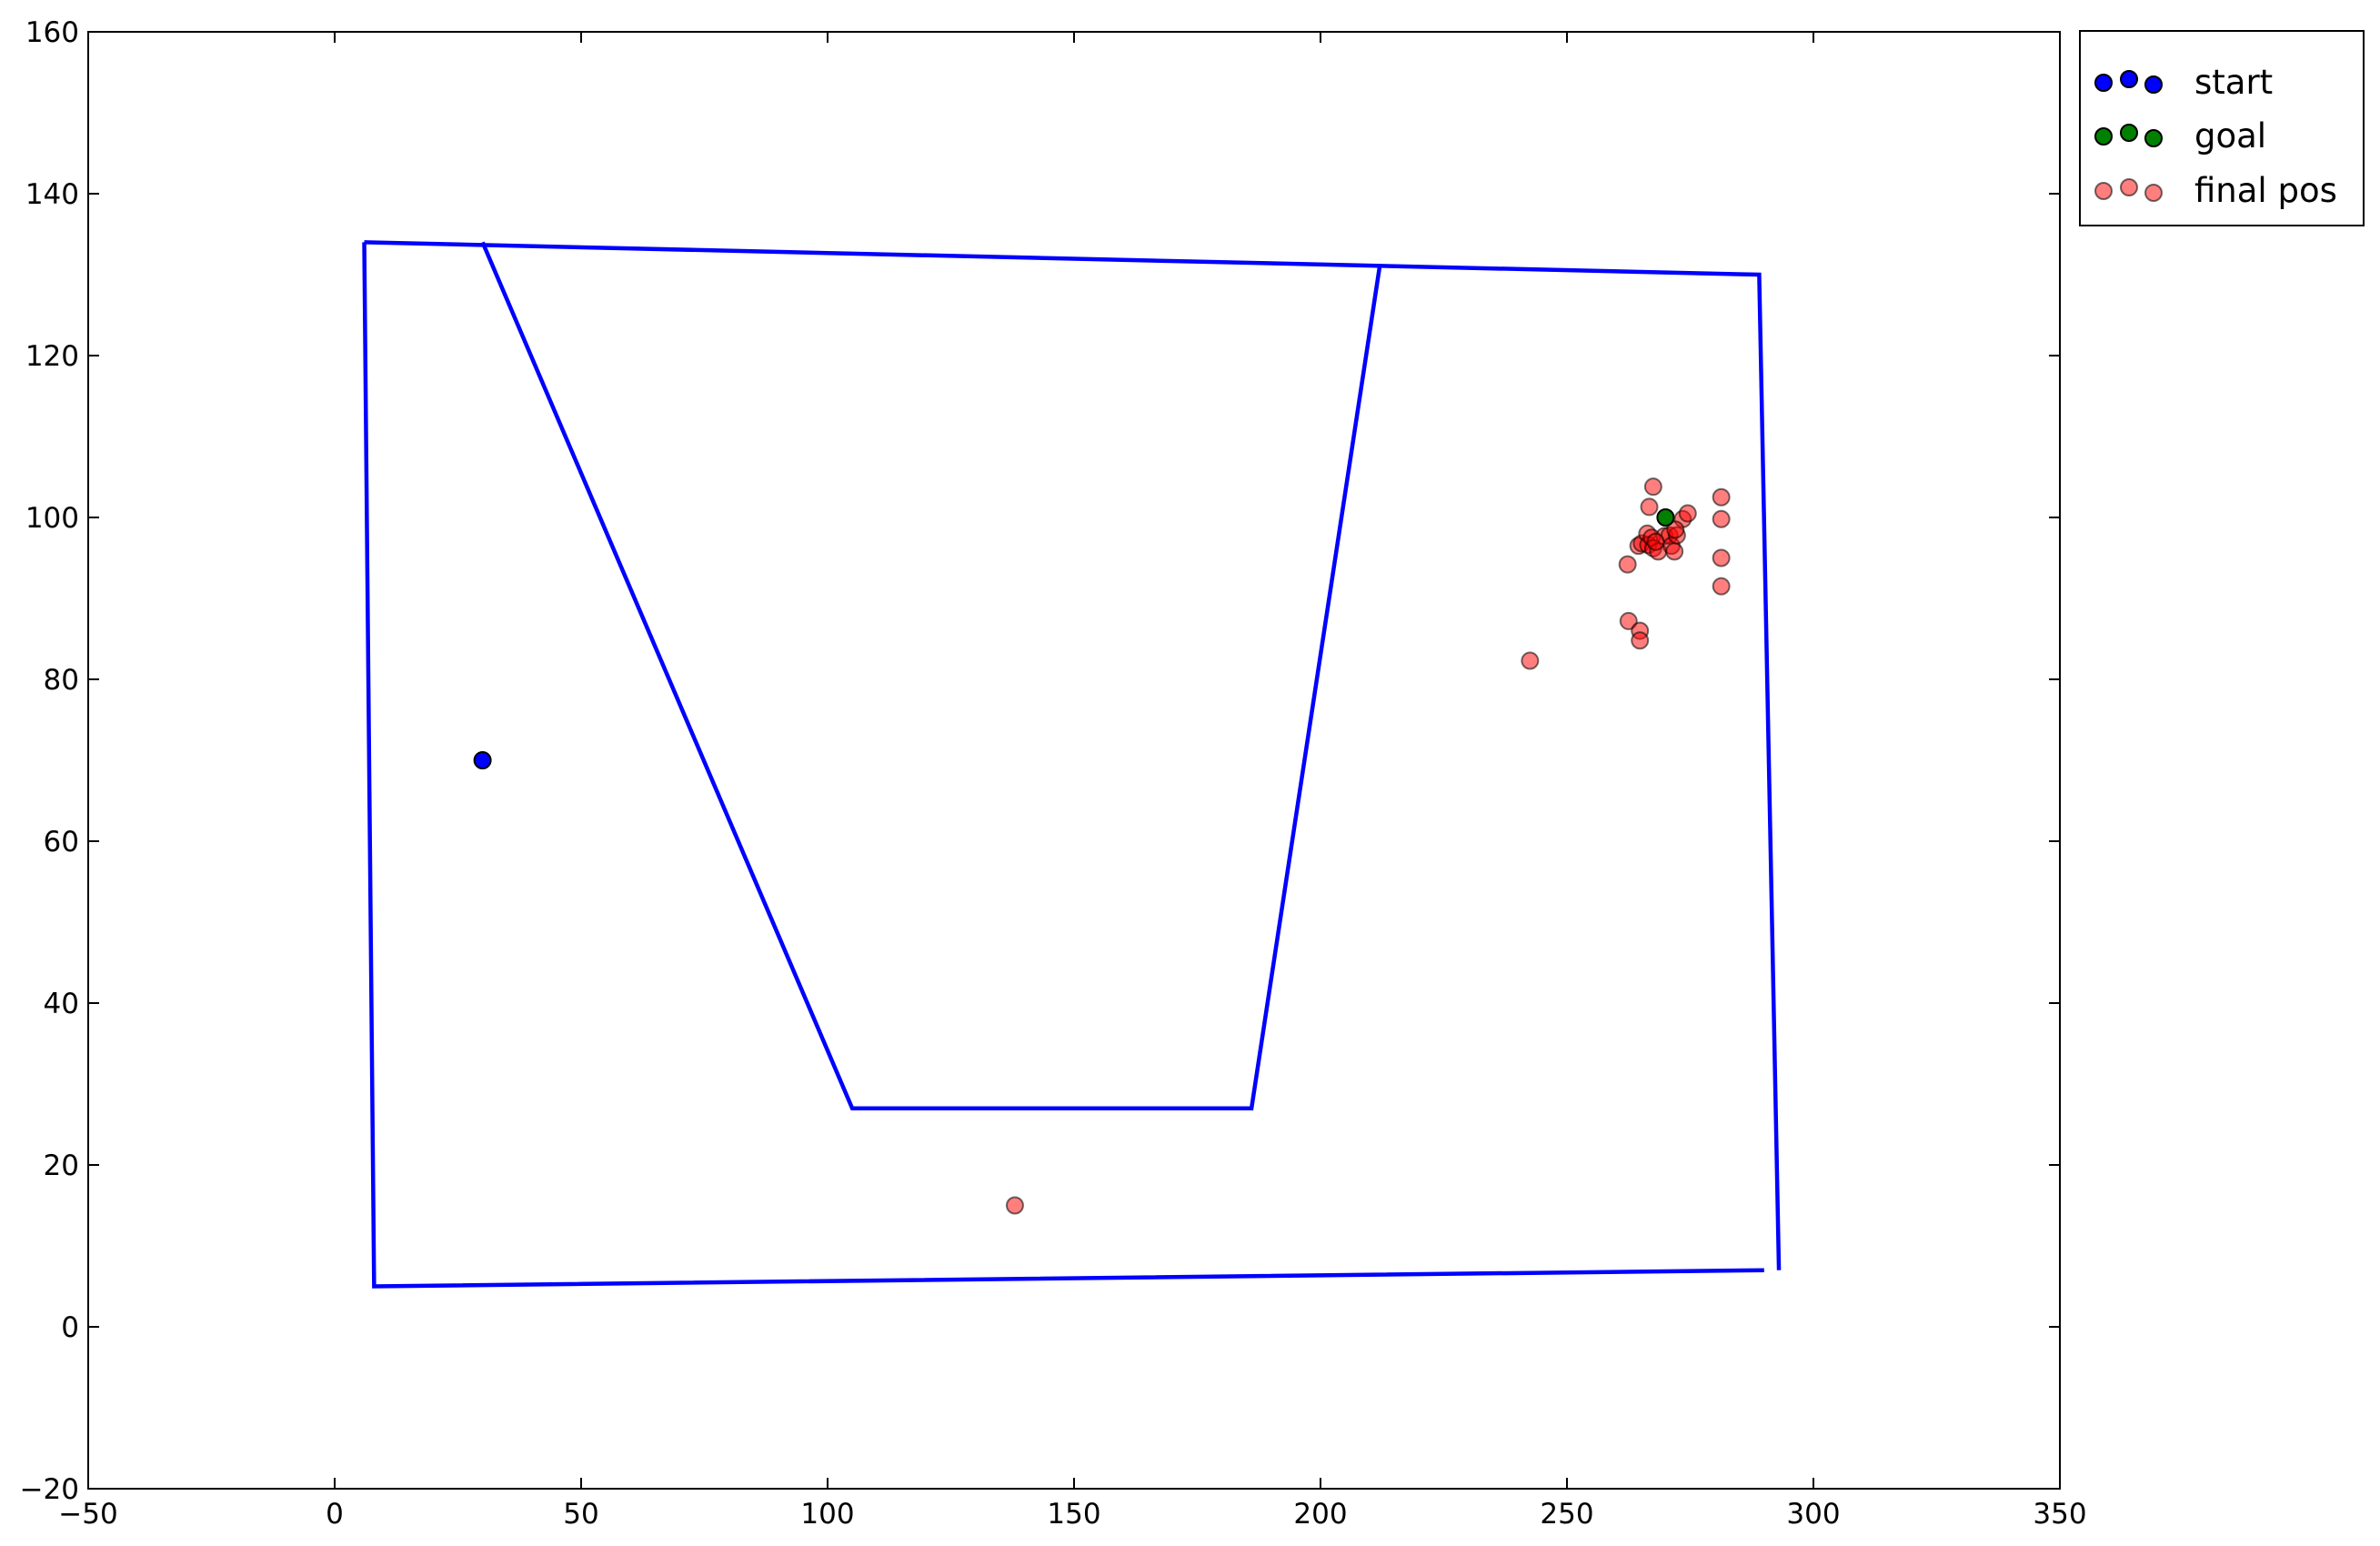 This screenshot has width=2380, height=1546. I want to click on y-tick-label: 60, so click(62, 842).